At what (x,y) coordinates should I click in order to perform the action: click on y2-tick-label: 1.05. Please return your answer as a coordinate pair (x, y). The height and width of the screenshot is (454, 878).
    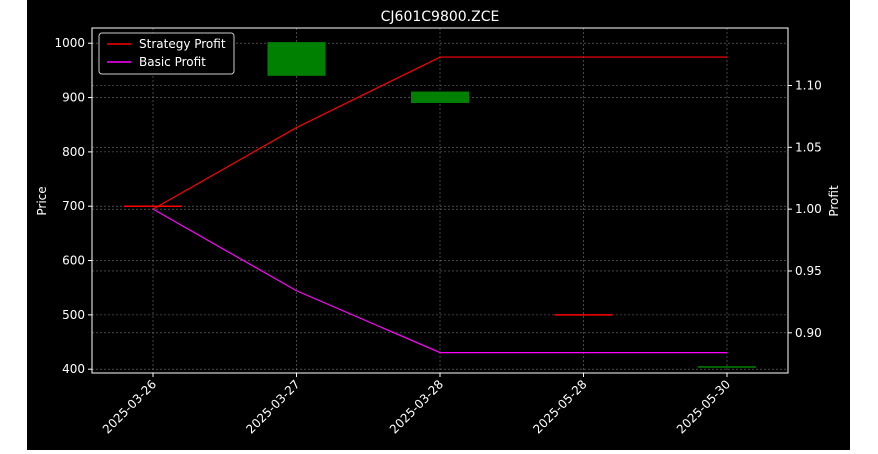
    Looking at the image, I should click on (808, 147).